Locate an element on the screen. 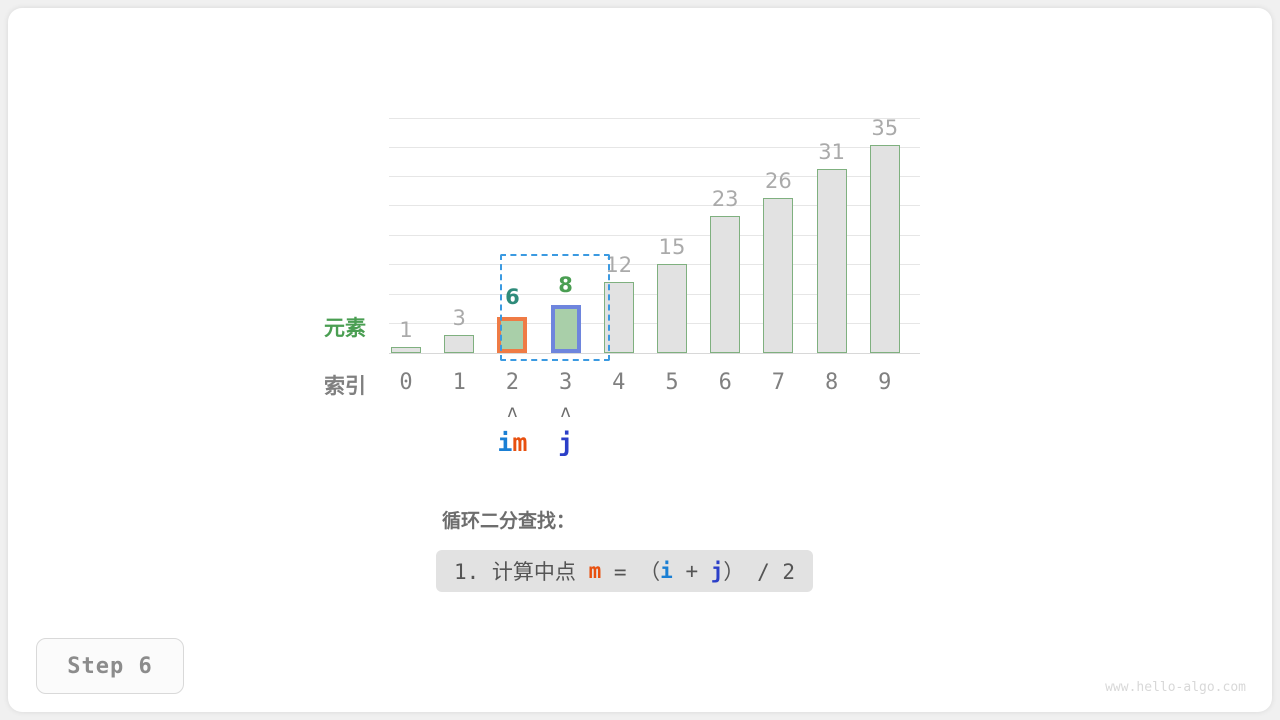 The width and height of the screenshot is (1280, 720). caption-step-line: 1. 计算中点 m = （i + j） / 2 is located at coordinates (624, 571).